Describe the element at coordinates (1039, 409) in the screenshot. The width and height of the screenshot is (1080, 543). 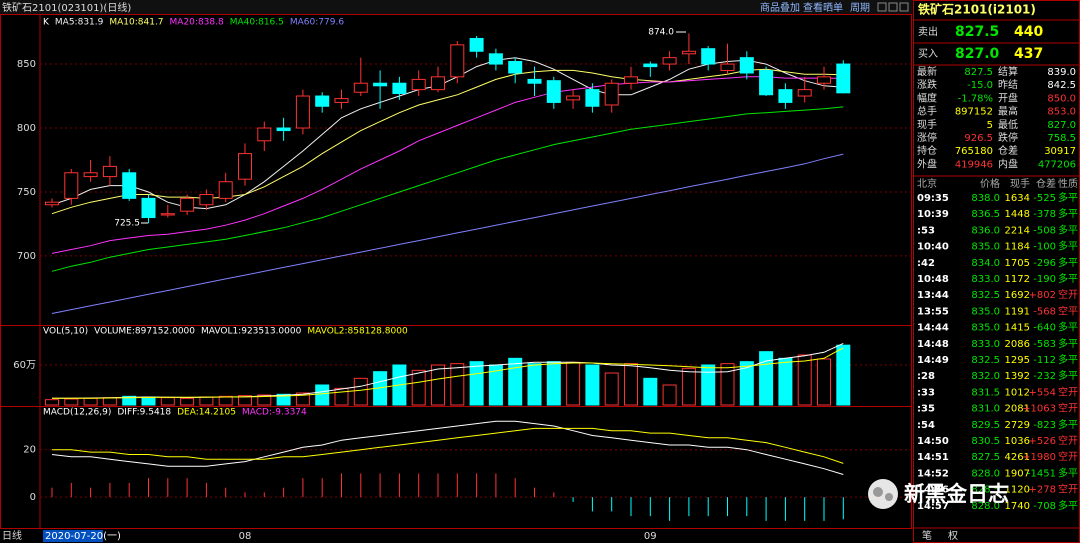
I see `tick-cell: +1063` at that location.